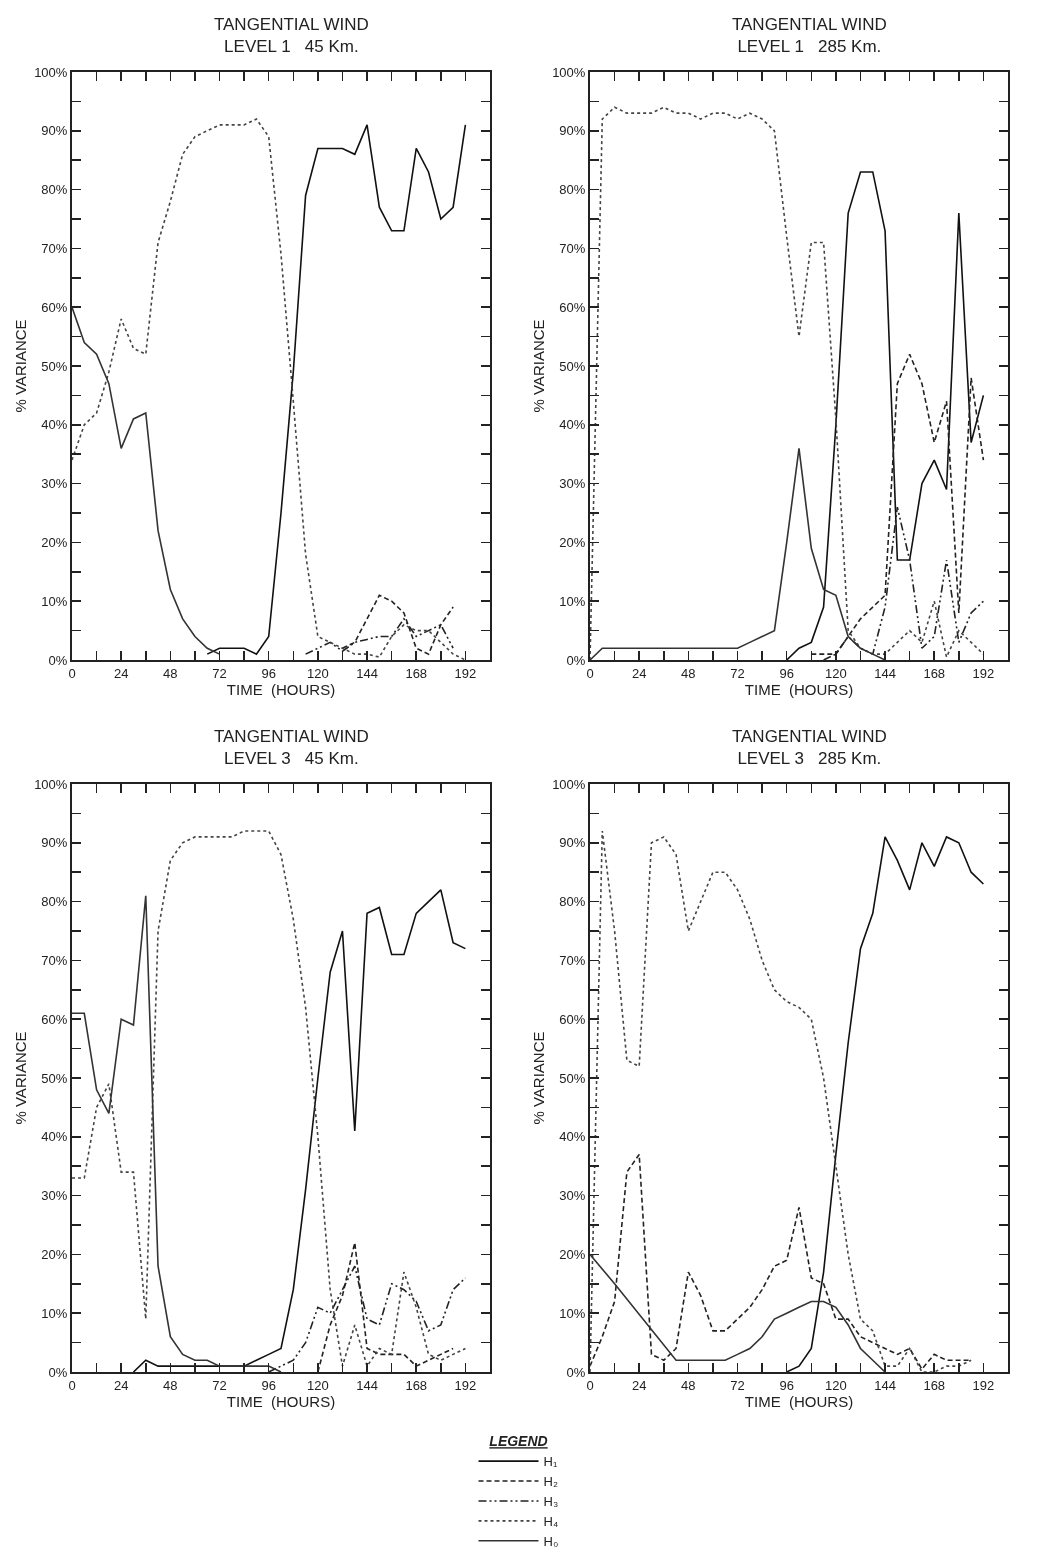 This screenshot has height=1554, width=1037. What do you see at coordinates (518, 1441) in the screenshot?
I see `legend-title: LEGEND` at bounding box center [518, 1441].